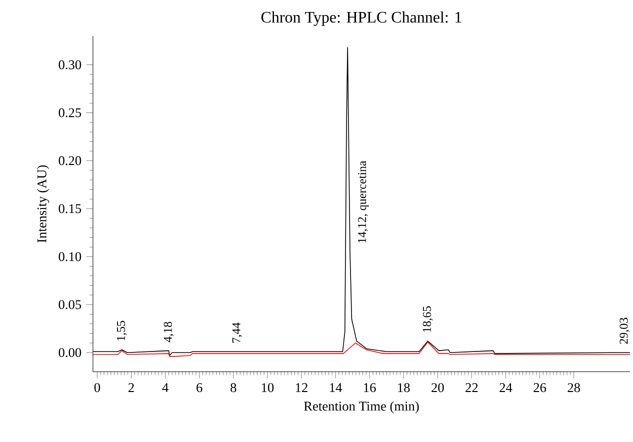 The width and height of the screenshot is (633, 442). I want to click on annotation: 29,03, so click(625, 331).